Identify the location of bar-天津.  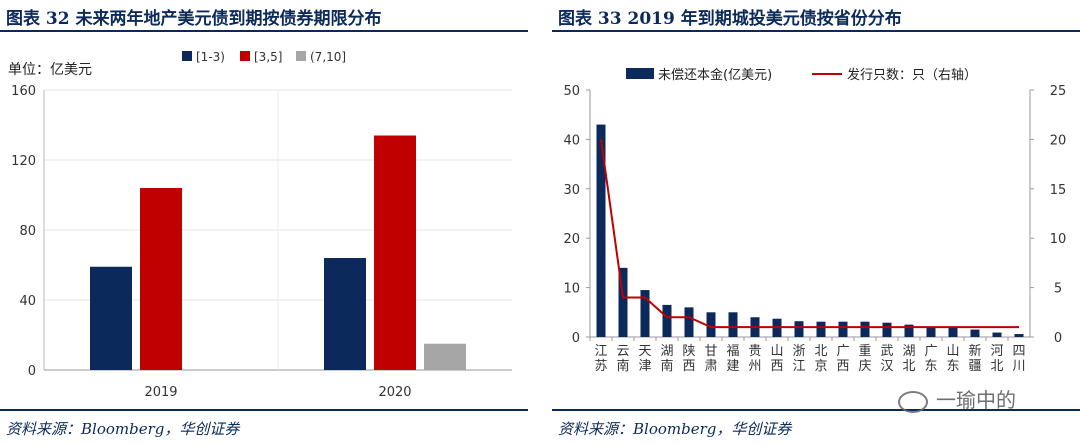
(645, 313).